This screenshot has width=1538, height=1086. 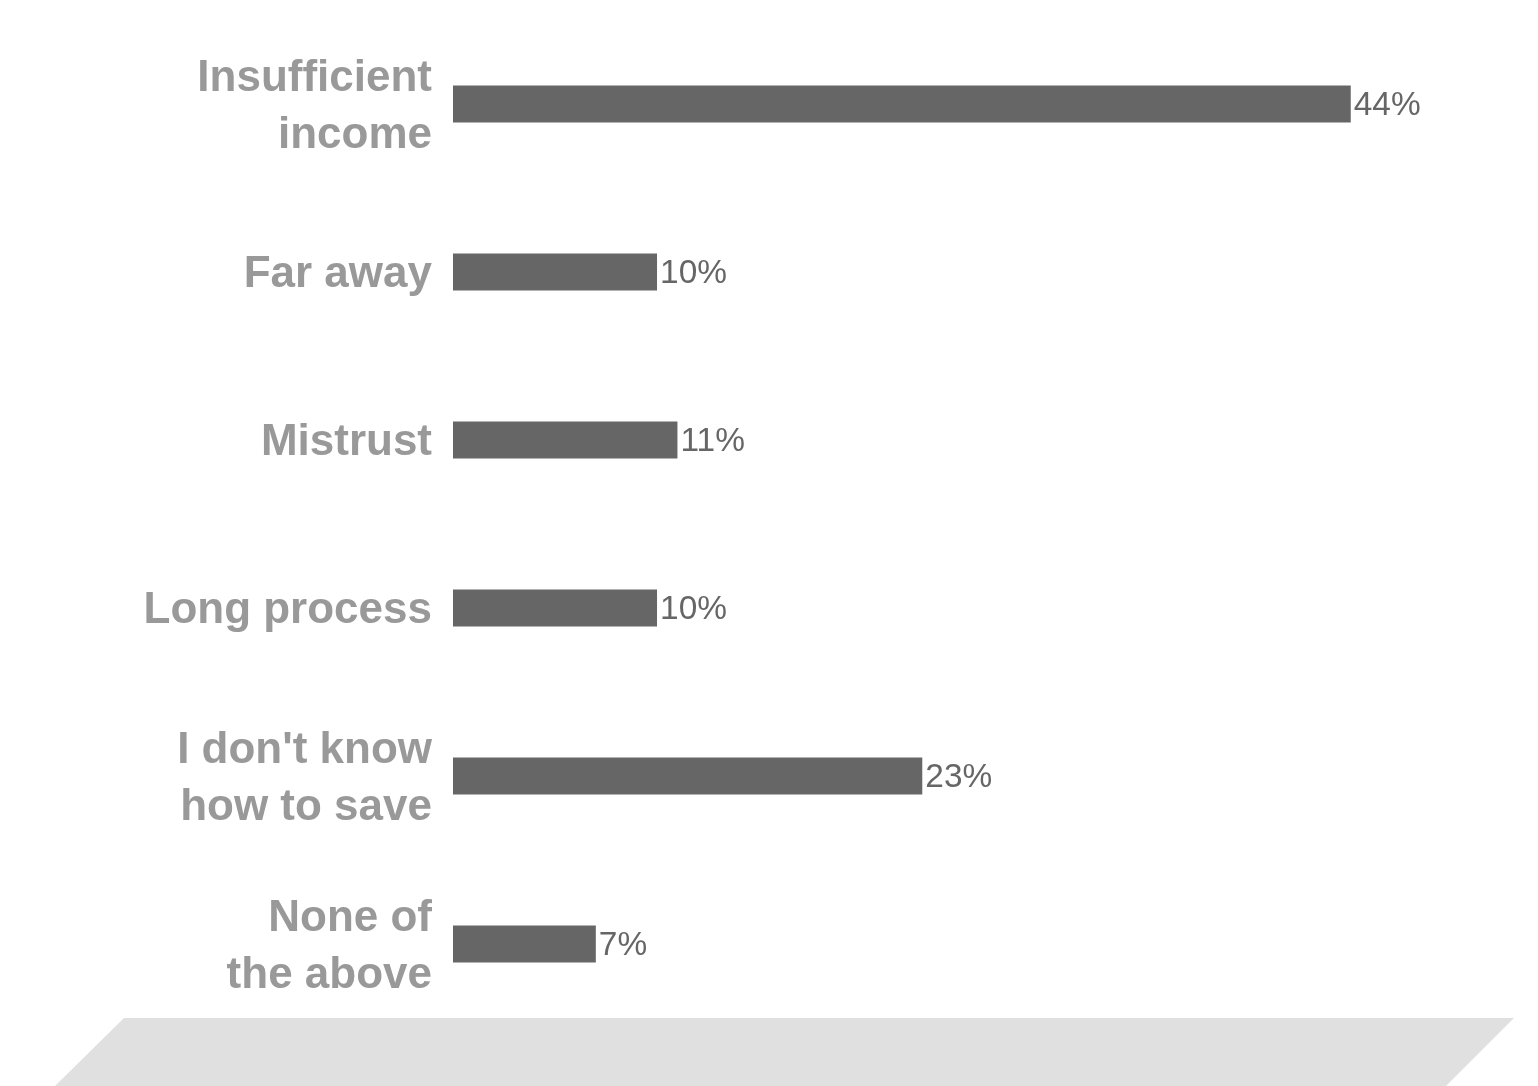 What do you see at coordinates (338, 272) in the screenshot?
I see `y-tick-label: Far away` at bounding box center [338, 272].